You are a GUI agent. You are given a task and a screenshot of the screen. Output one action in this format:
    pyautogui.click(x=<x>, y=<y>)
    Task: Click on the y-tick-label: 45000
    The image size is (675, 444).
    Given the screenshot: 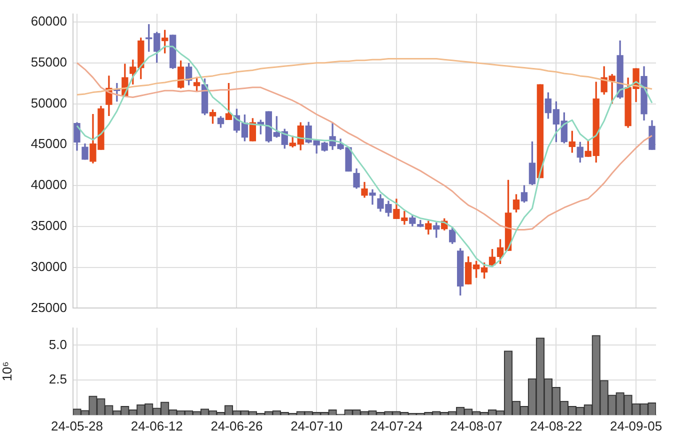 What is the action you would take?
    pyautogui.click(x=48, y=144)
    